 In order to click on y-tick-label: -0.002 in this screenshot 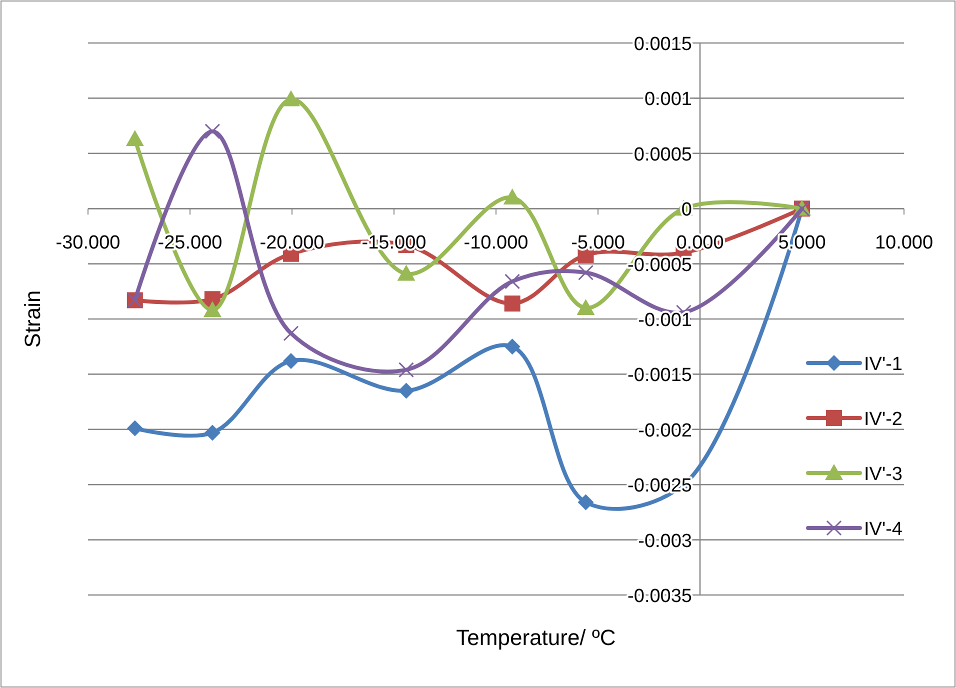, I will do `click(665, 431)`.